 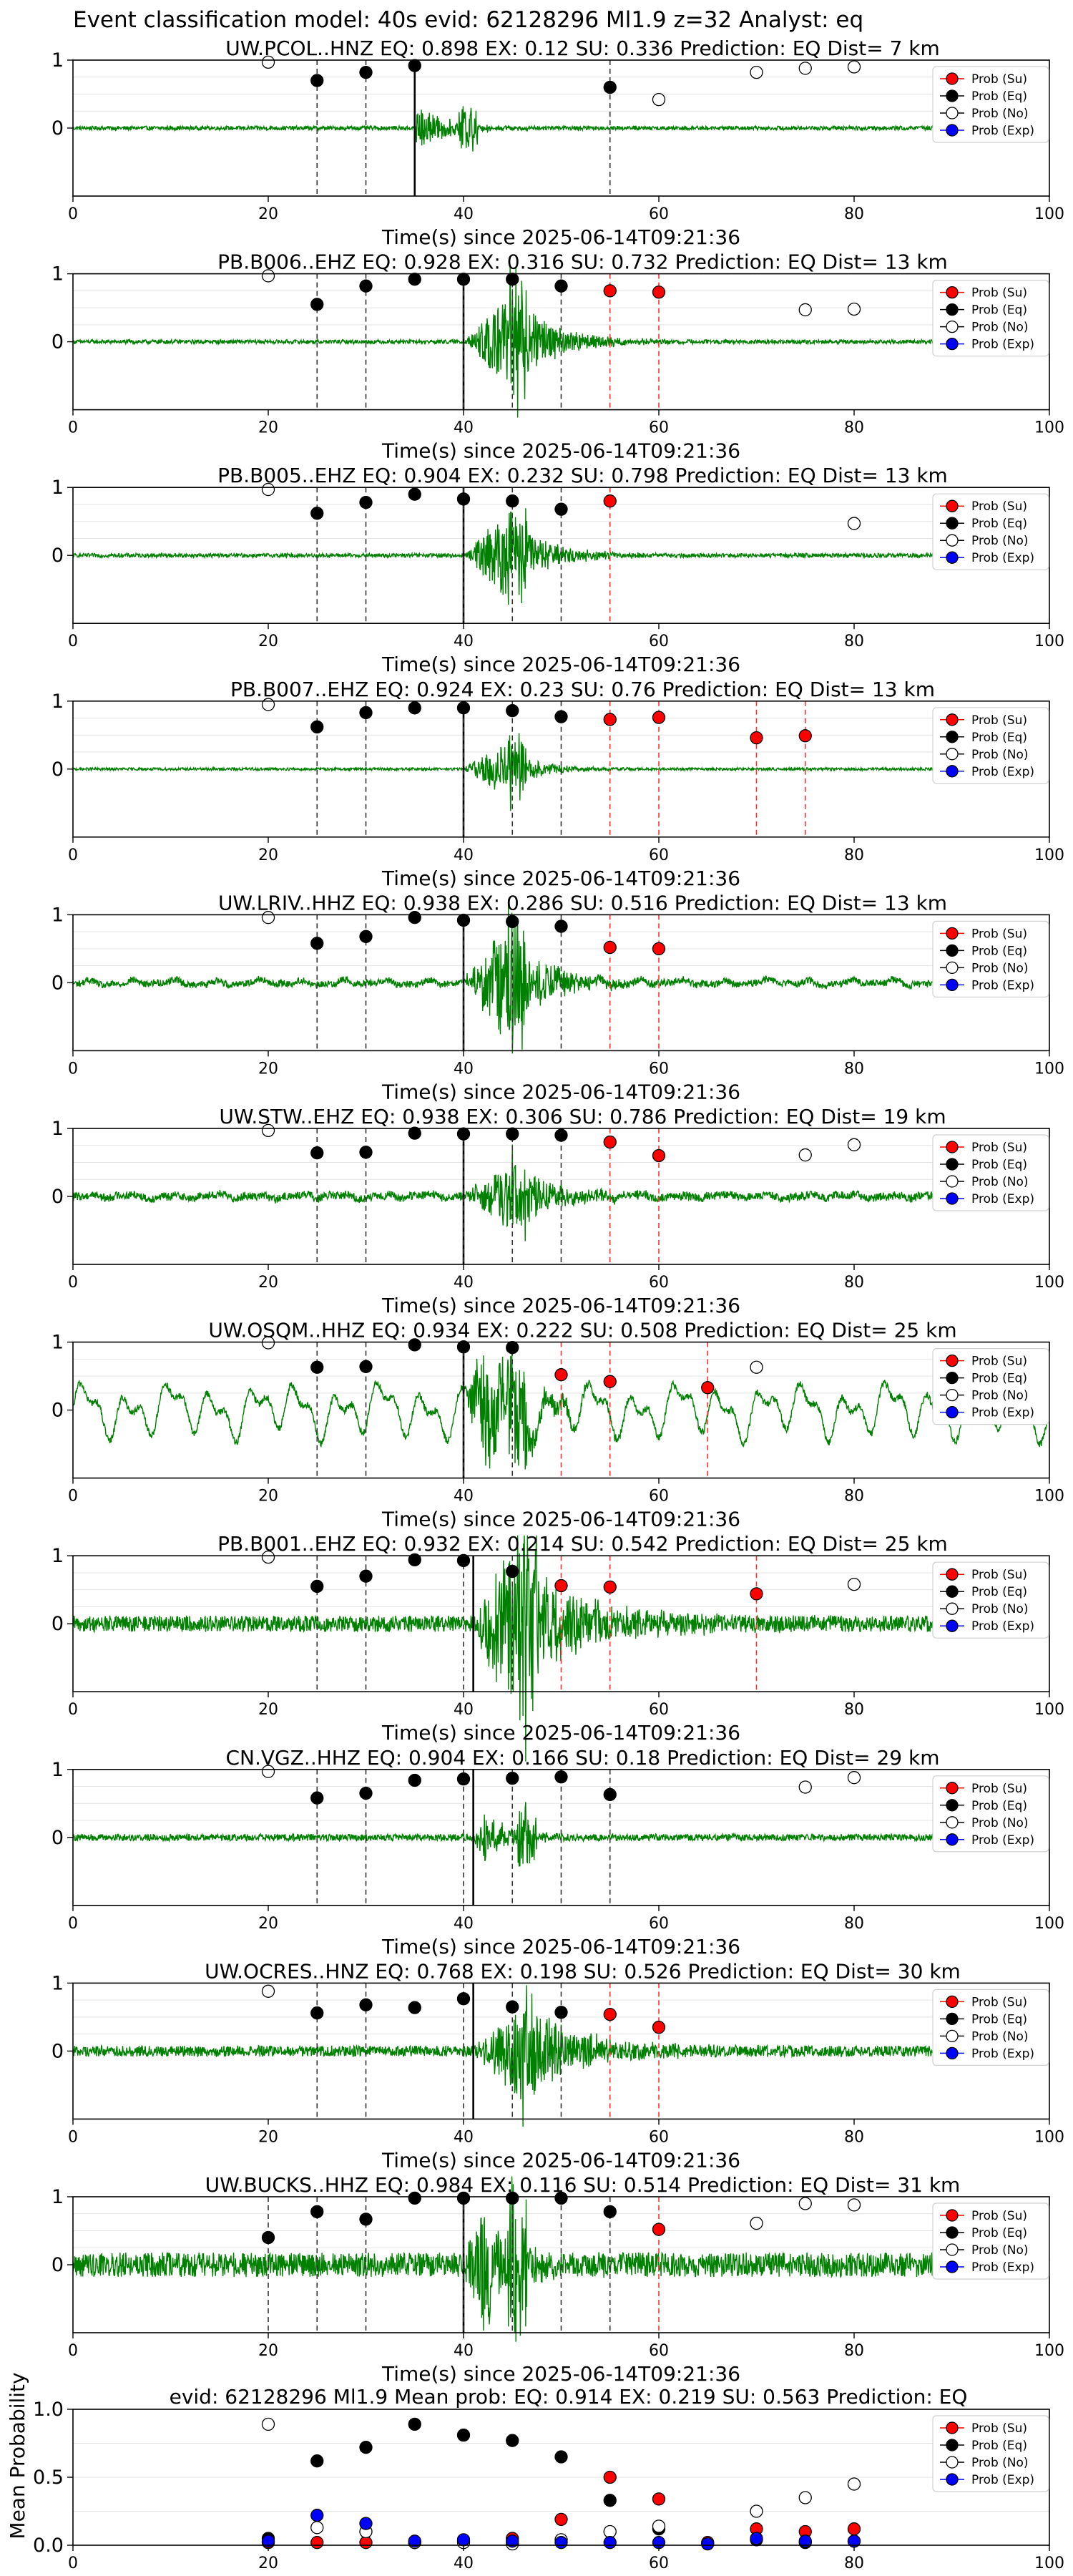 I want to click on legend-label-exp-3: Prob (Exp), so click(x=1003, y=772).